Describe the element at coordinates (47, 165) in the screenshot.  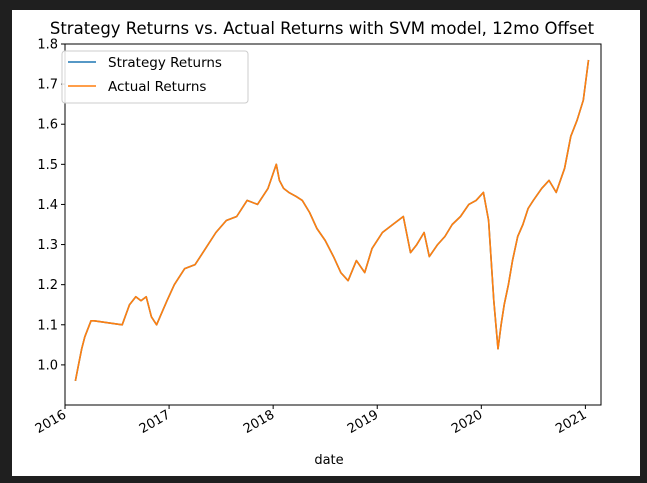
I see `y-tick-label: 1.5` at that location.